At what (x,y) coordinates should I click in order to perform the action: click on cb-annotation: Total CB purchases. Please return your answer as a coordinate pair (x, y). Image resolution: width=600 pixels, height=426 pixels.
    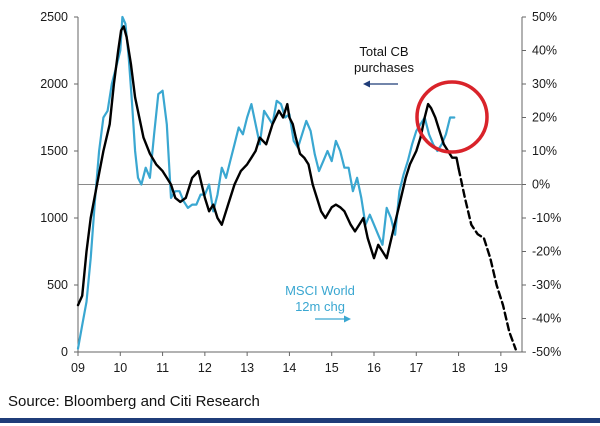
    Looking at the image, I should click on (384, 66).